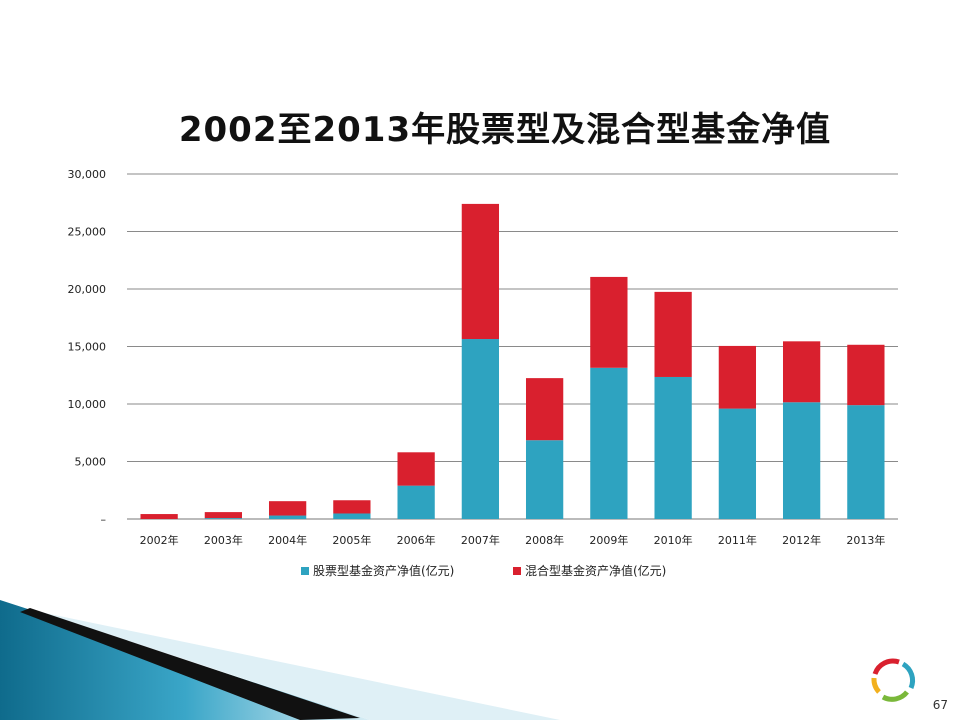 Image resolution: width=960 pixels, height=720 pixels. Describe the element at coordinates (940, 705) in the screenshot. I see `page-number: 67` at that location.